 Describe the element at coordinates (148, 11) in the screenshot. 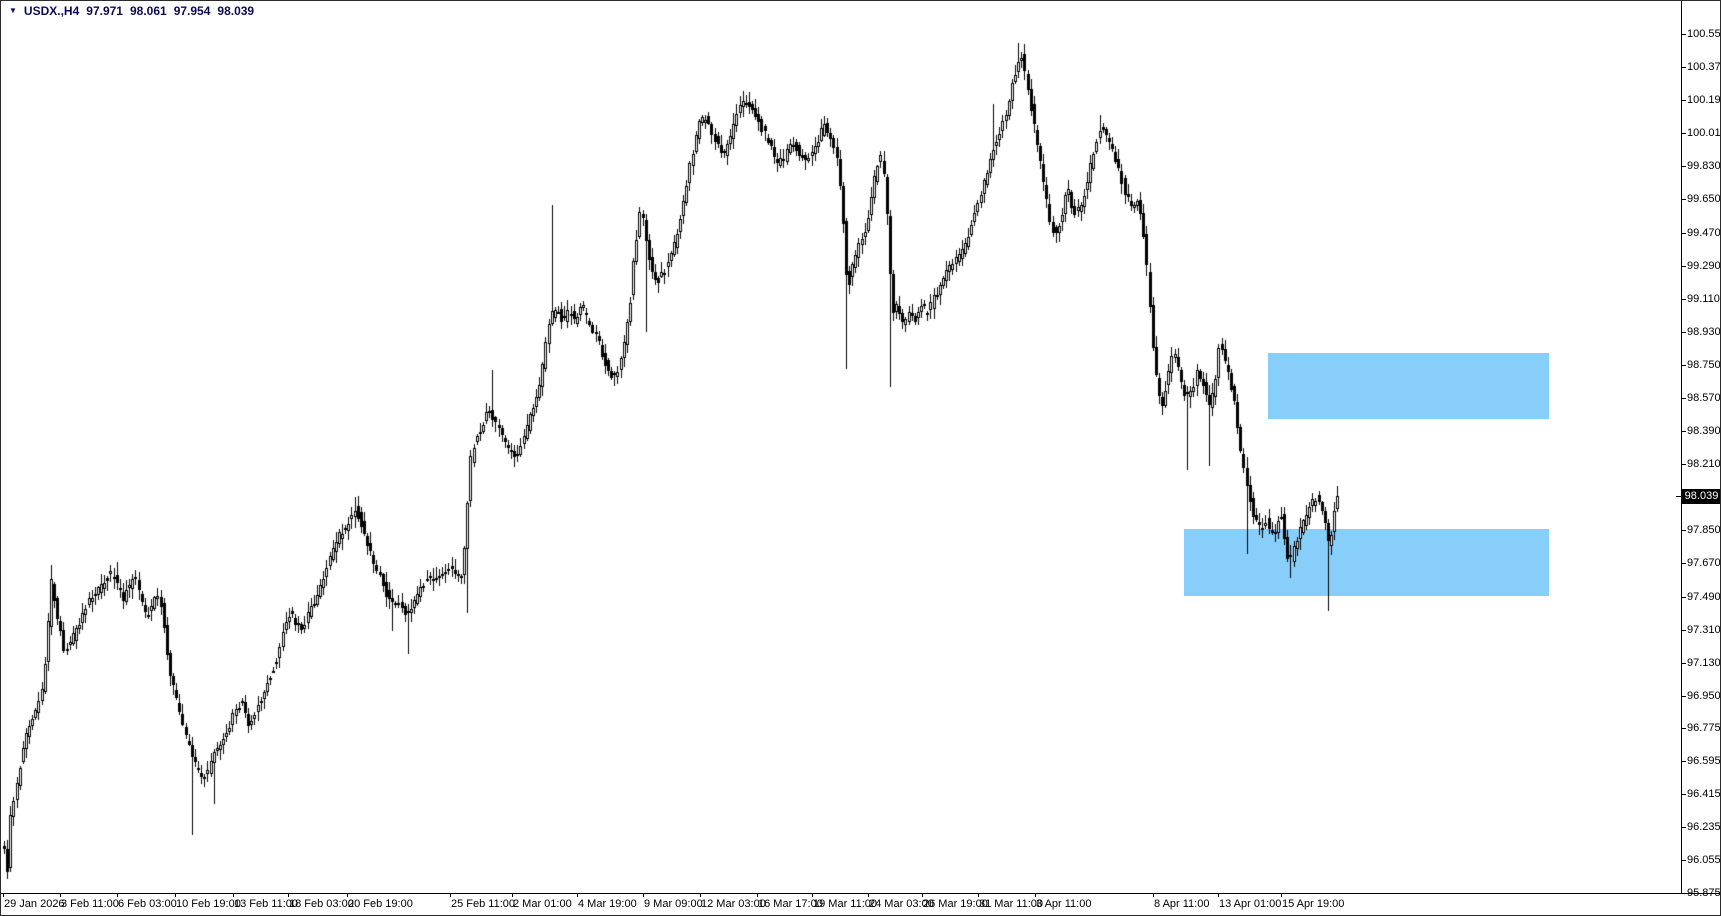

I see `ohlc-high-value: 98.061` at that location.